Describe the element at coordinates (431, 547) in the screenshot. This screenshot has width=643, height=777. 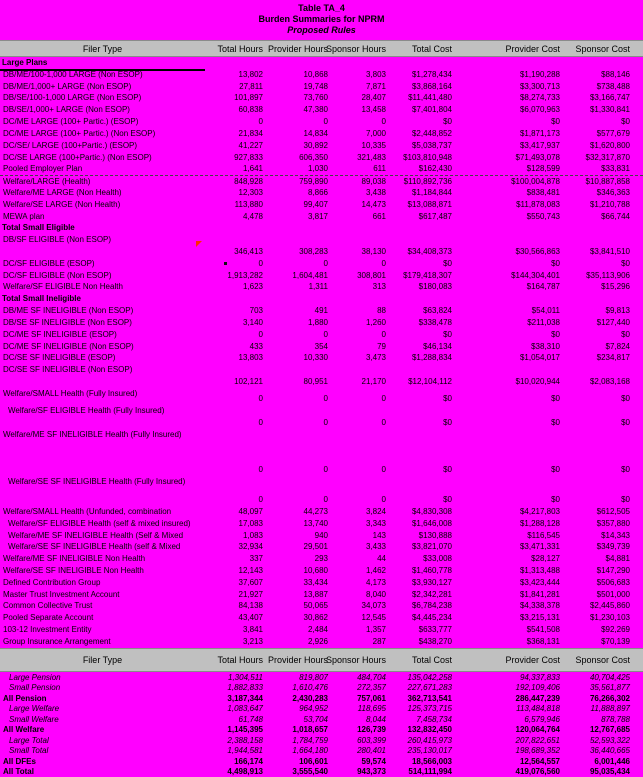
I see `cell-value: $3,821,070` at that location.